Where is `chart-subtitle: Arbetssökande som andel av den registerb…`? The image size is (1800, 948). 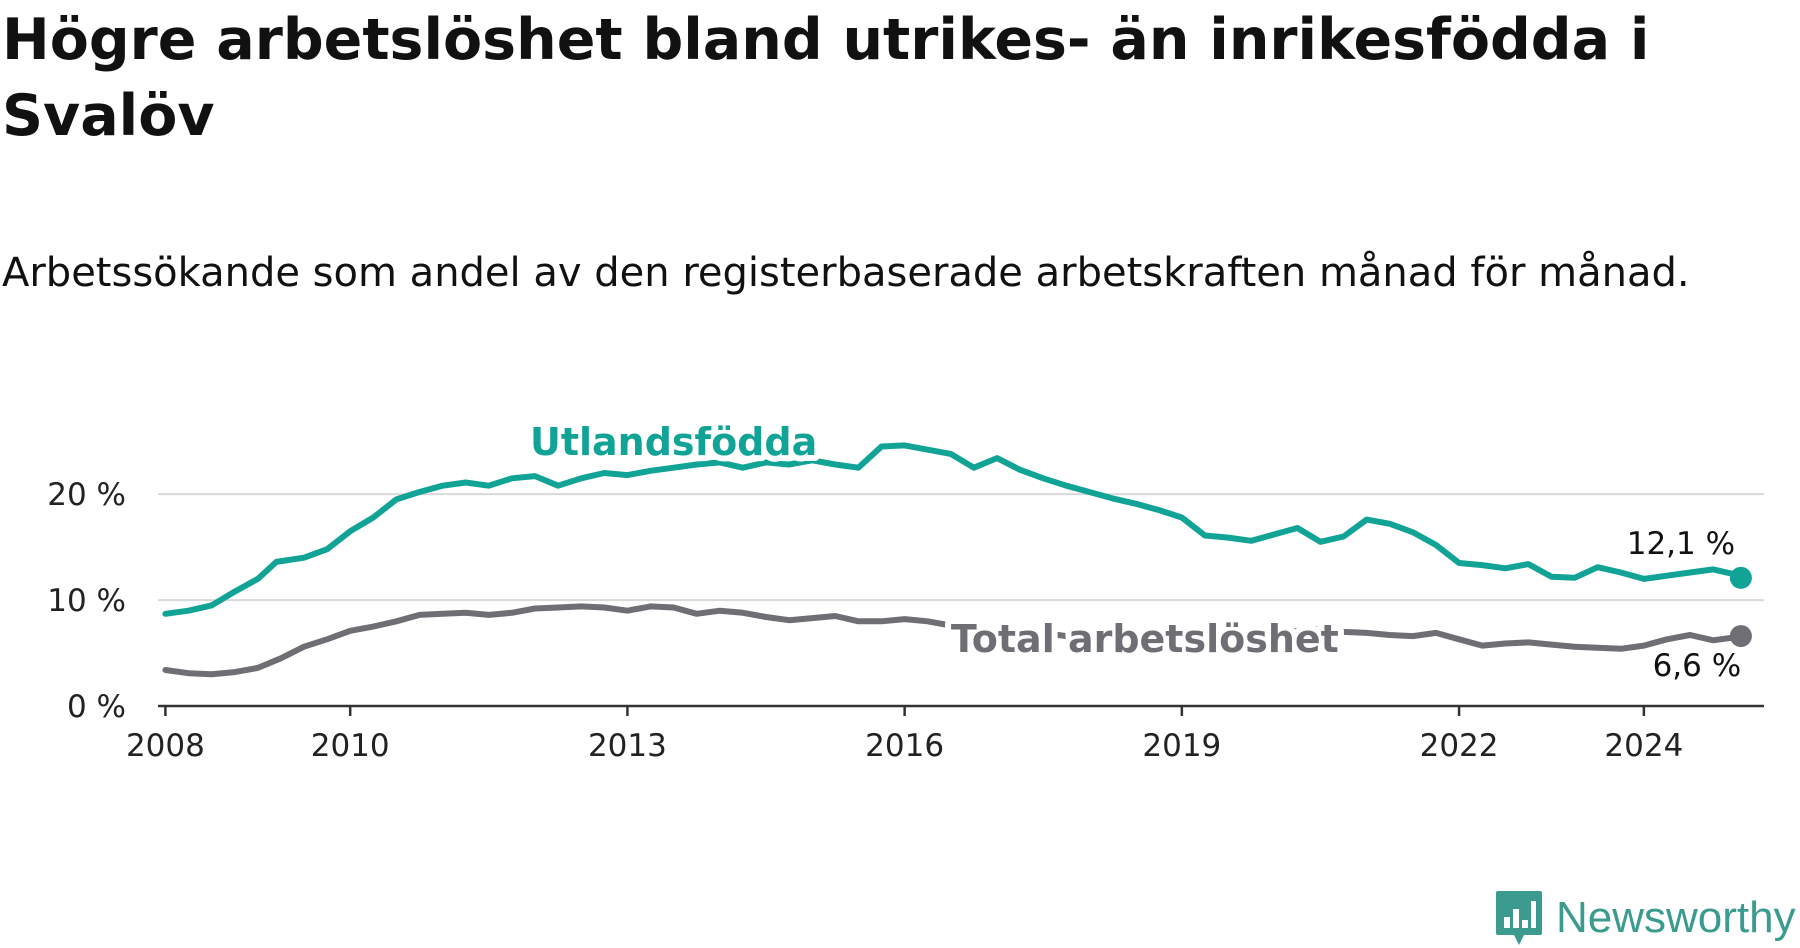 chart-subtitle: Arbetssökande som andel av den registerb… is located at coordinates (846, 273).